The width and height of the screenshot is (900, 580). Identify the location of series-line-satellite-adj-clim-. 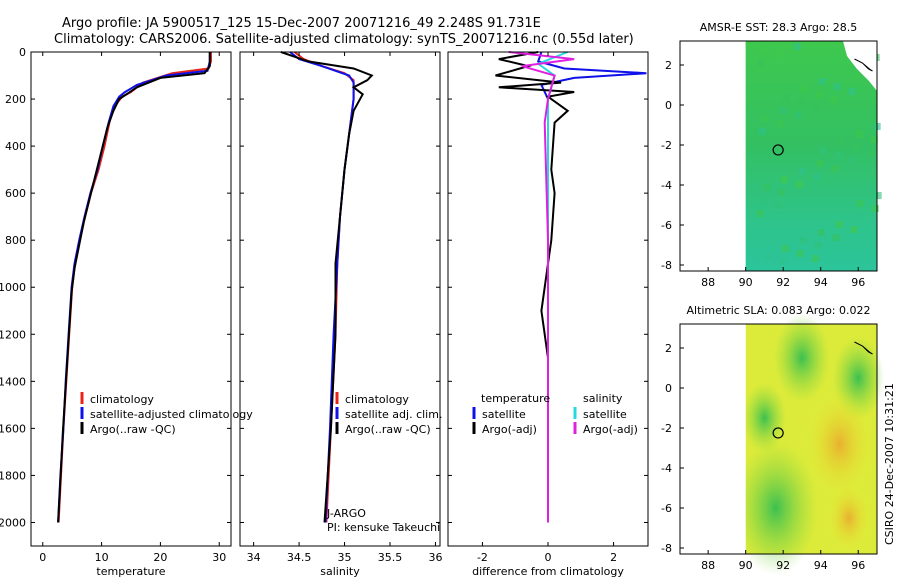
(322, 287).